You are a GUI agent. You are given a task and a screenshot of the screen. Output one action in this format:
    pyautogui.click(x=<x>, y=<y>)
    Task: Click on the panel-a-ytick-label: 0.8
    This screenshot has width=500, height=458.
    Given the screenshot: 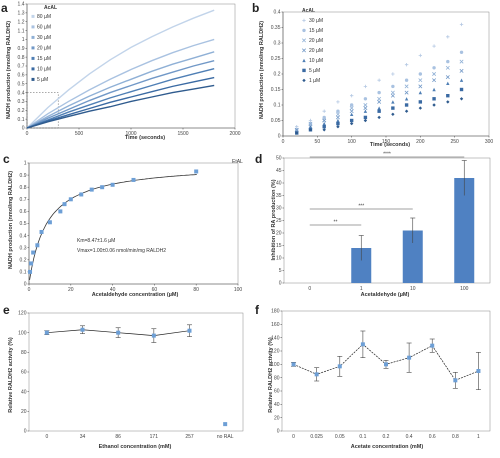 What is the action you would take?
    pyautogui.click(x=21, y=58)
    